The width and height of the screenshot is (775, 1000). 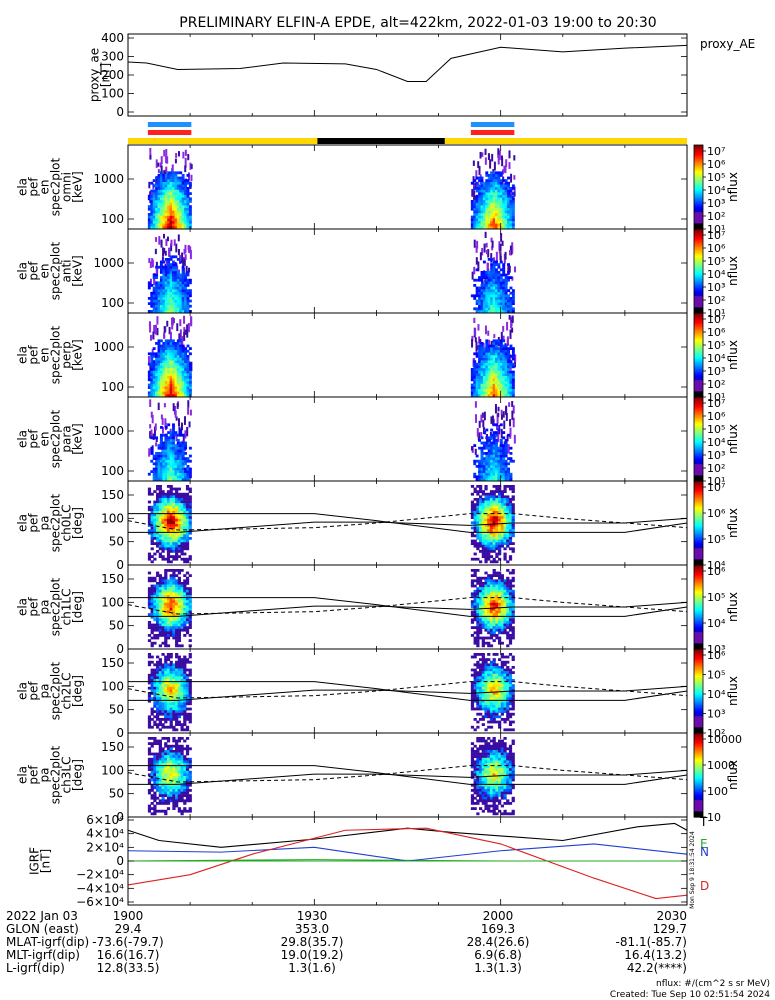 I want to click on spec-colorbar-0-segment, so click(x=698, y=160).